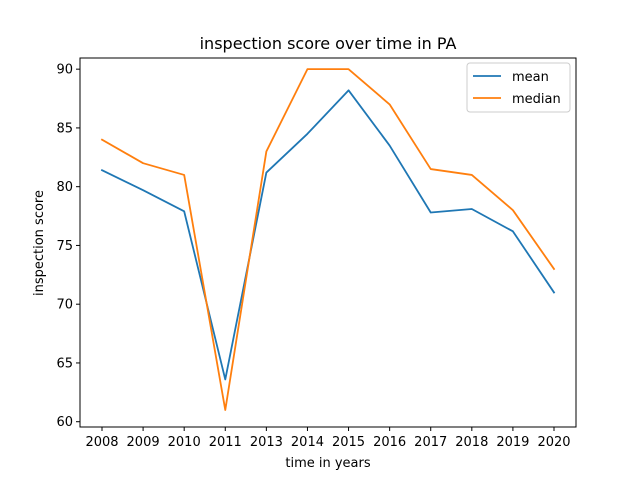 The width and height of the screenshot is (640, 480). What do you see at coordinates (530, 77) in the screenshot?
I see `legend-label-mean: mean` at bounding box center [530, 77].